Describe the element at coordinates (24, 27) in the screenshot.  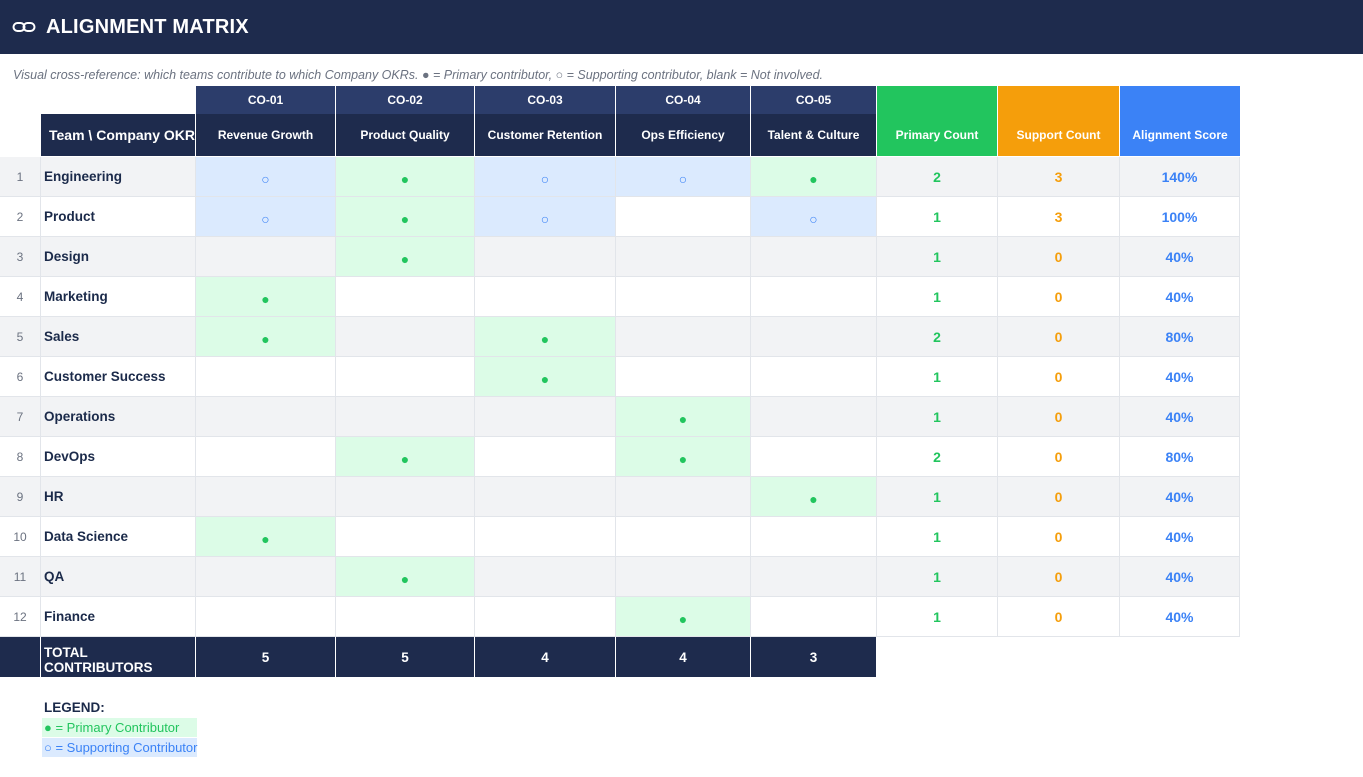
I see `link-icon` at that location.